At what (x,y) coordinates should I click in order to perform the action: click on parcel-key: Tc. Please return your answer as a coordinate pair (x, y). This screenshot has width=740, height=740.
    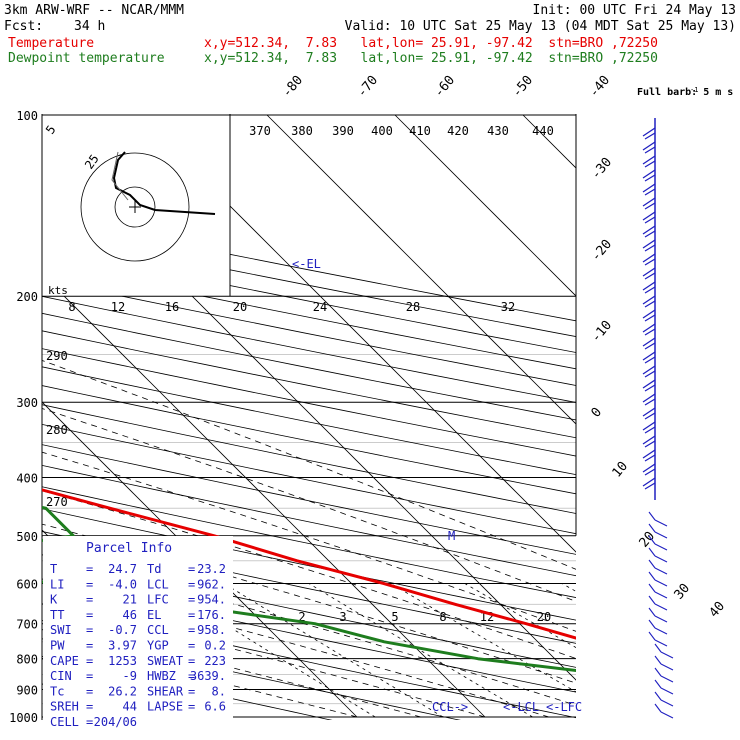
    Looking at the image, I should click on (57, 691).